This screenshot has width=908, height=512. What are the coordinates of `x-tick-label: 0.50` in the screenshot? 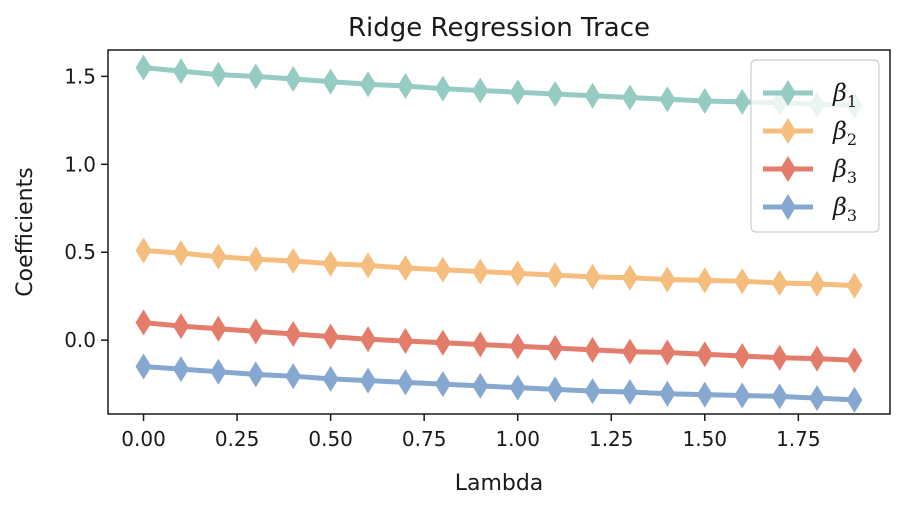 It's located at (330, 439).